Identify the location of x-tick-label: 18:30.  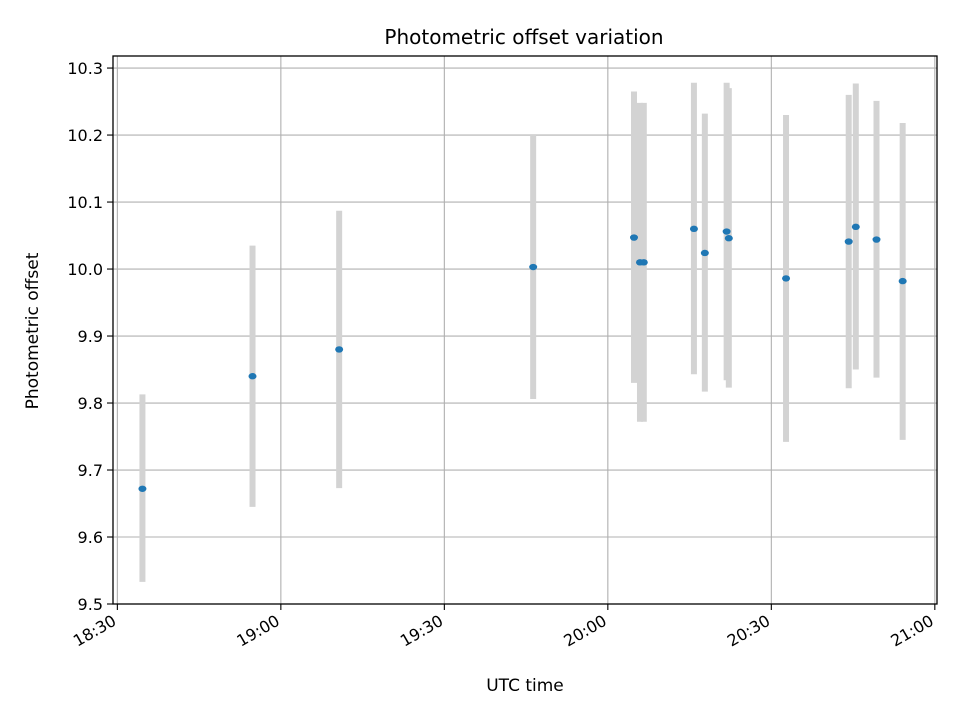
(94, 631).